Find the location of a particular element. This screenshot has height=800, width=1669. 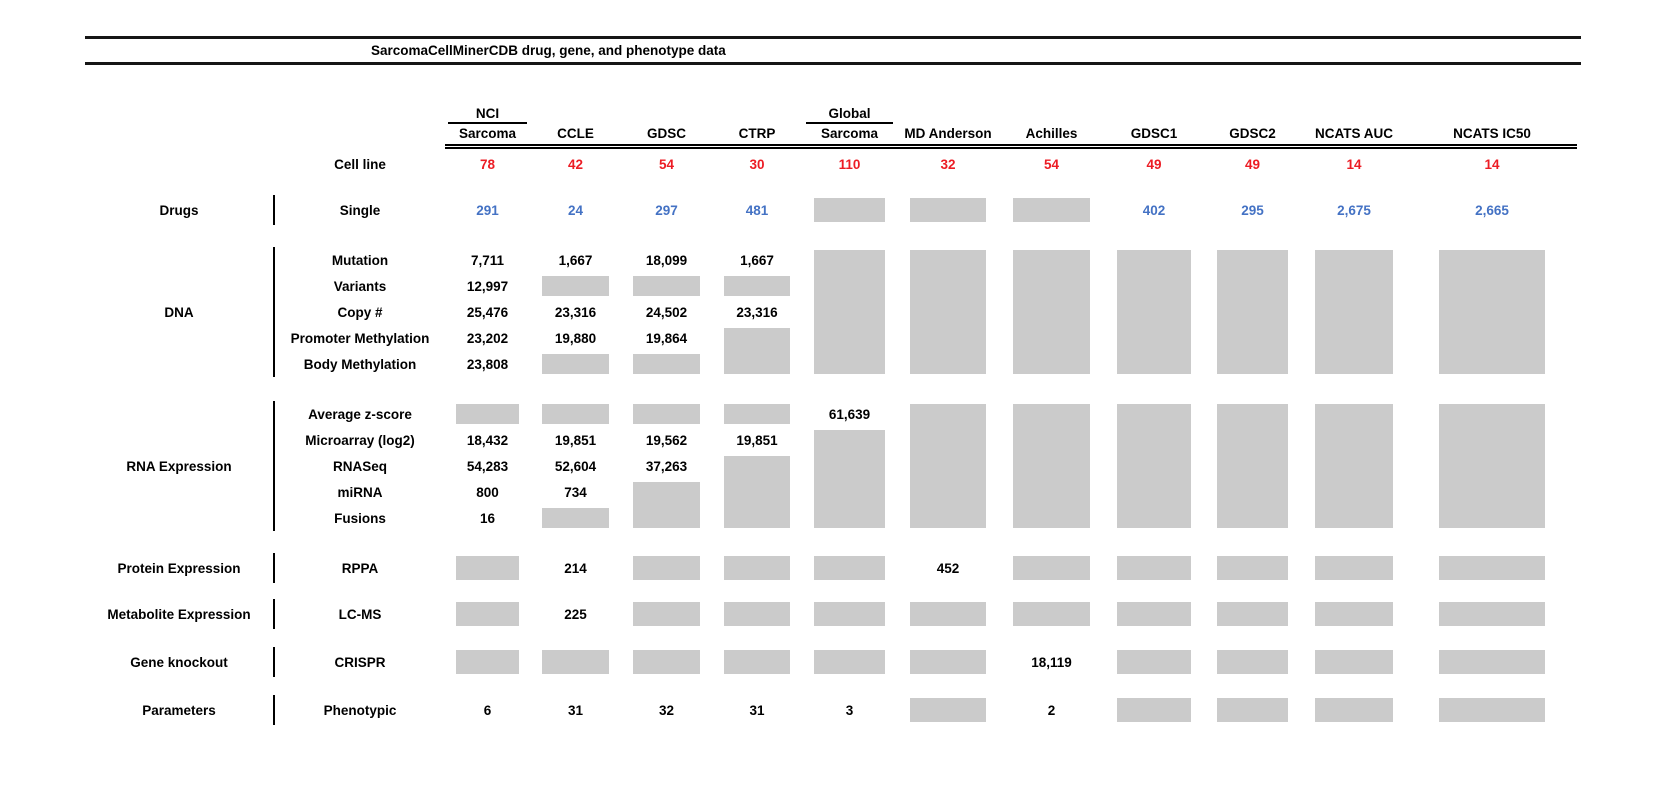

title-bottom-rule is located at coordinates (833, 63).